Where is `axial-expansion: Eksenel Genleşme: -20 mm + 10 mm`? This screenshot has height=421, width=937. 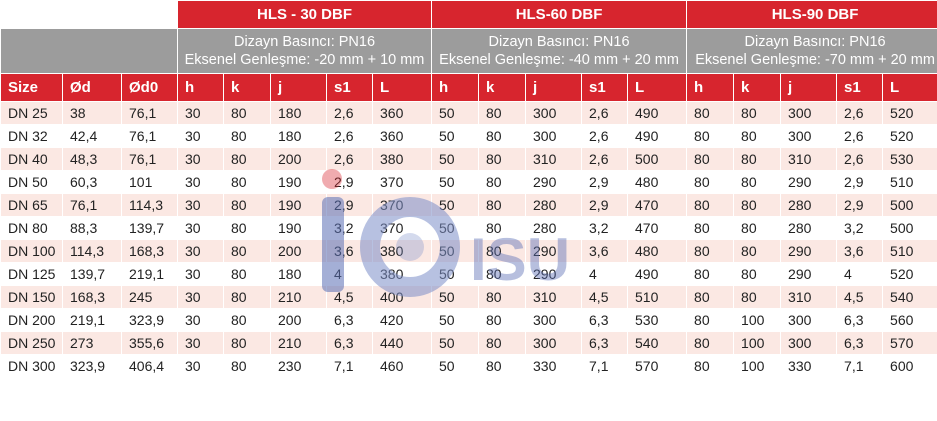
axial-expansion: Eksenel Genleşme: -20 mm + 10 mm is located at coordinates (304, 60).